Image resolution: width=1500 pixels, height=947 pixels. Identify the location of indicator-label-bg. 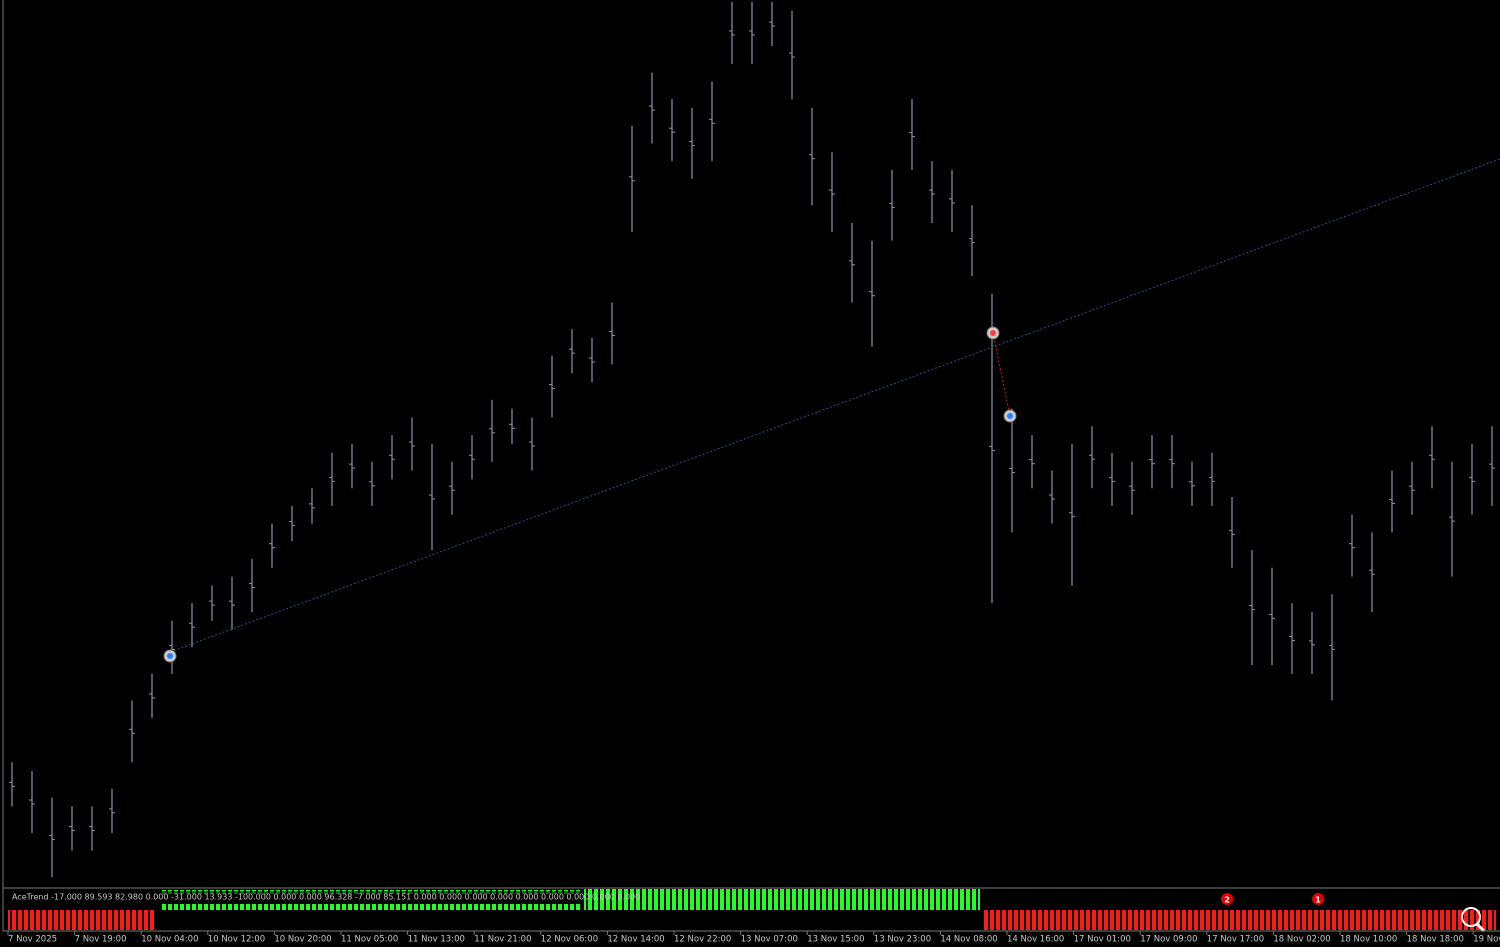
(294, 897).